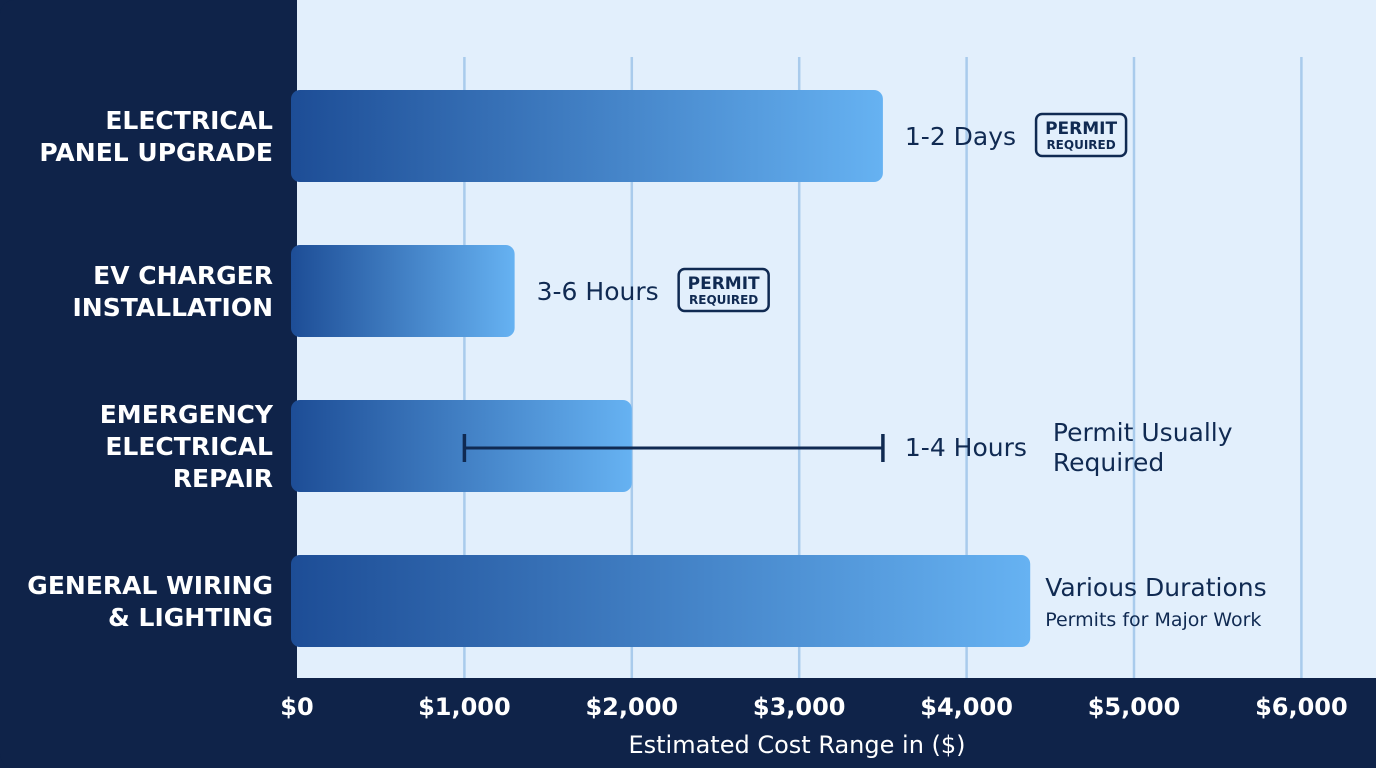 This screenshot has height=768, width=1376. What do you see at coordinates (150, 585) in the screenshot?
I see `category-label: GENERAL WIRING` at bounding box center [150, 585].